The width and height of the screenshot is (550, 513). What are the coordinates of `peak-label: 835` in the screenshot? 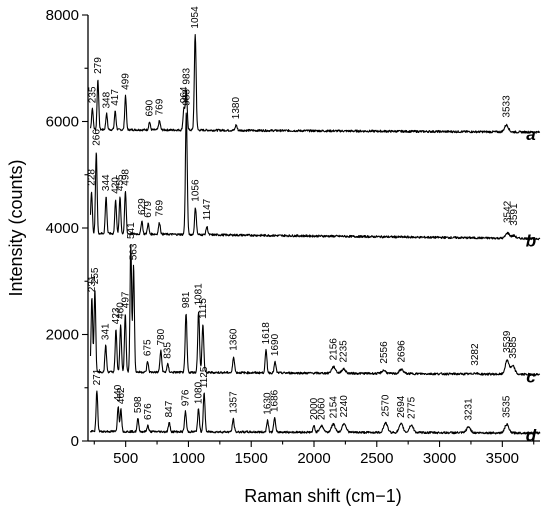 It's located at (168, 350).